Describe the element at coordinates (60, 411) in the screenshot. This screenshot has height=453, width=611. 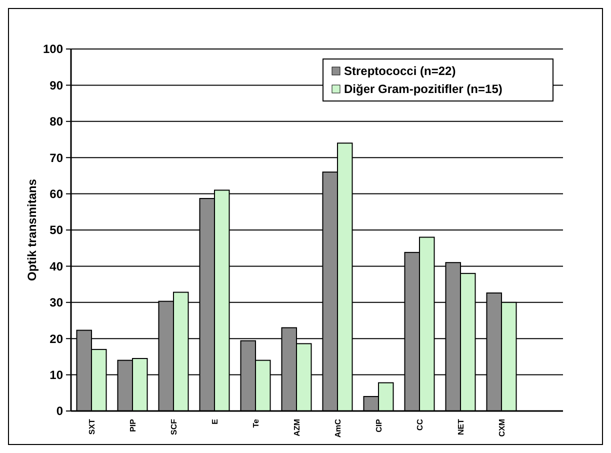
I see `y-tick-label: 0` at that location.